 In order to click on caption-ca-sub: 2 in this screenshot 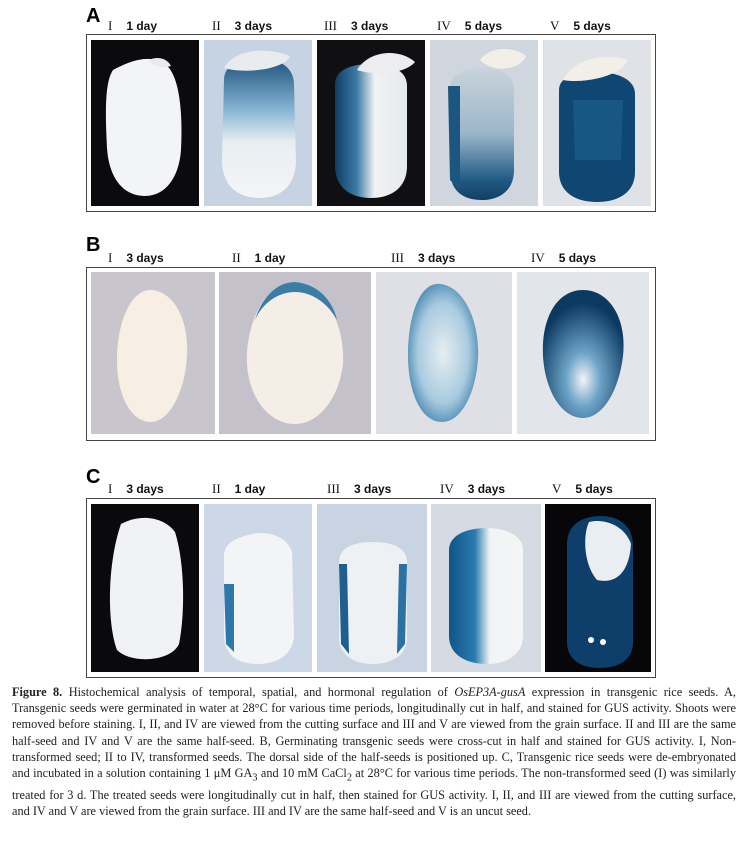, I will do `click(349, 778)`.